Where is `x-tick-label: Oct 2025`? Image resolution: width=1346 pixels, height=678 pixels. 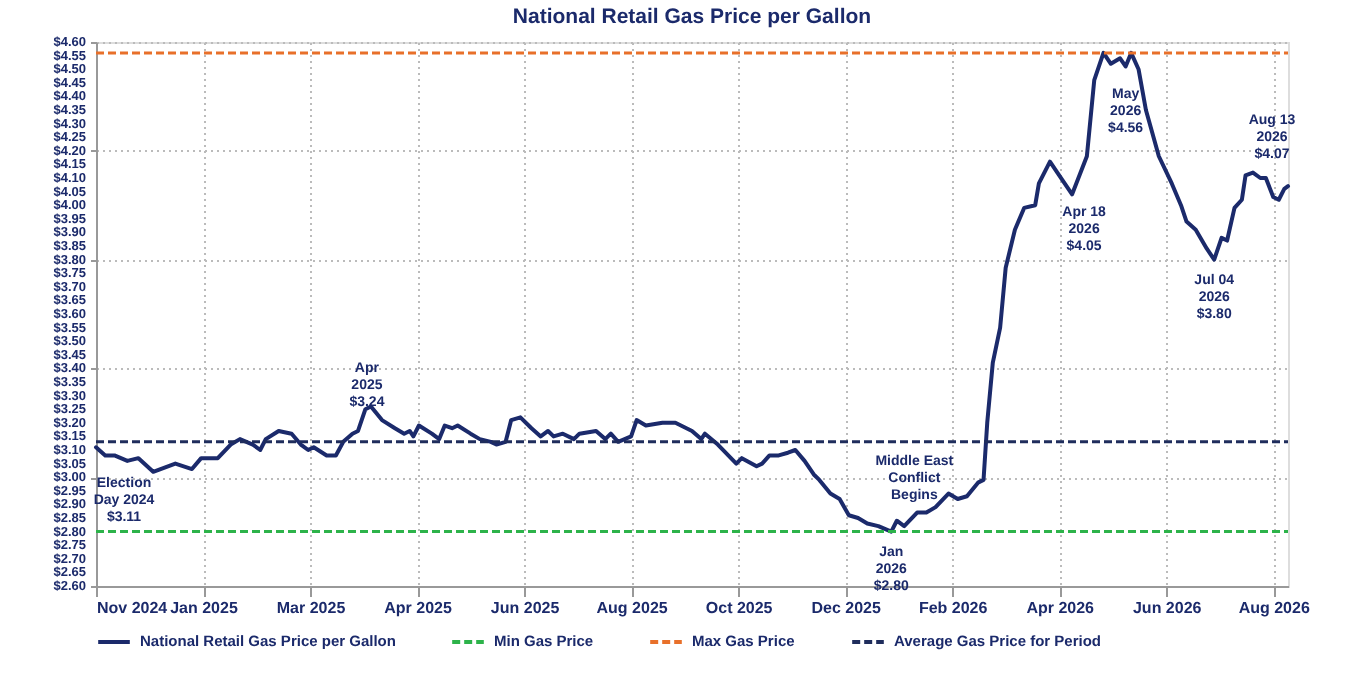 x-tick-label: Oct 2025 is located at coordinates (739, 608).